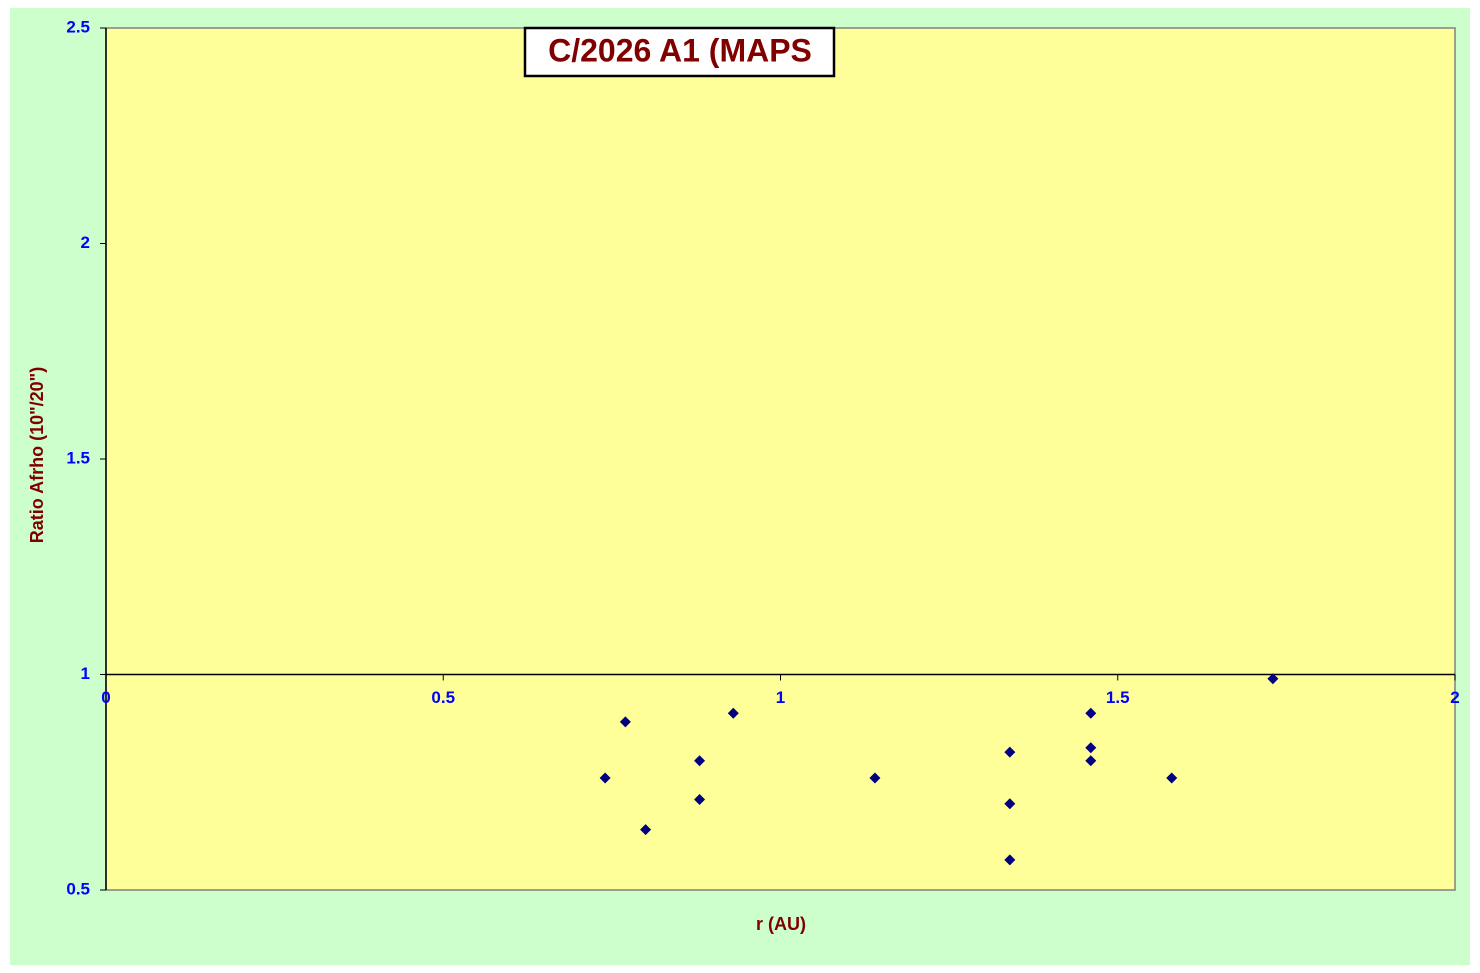 This screenshot has width=1480, height=973. What do you see at coordinates (37, 455) in the screenshot?
I see `y-axis-label: Ratio Afrho (10"/20")` at bounding box center [37, 455].